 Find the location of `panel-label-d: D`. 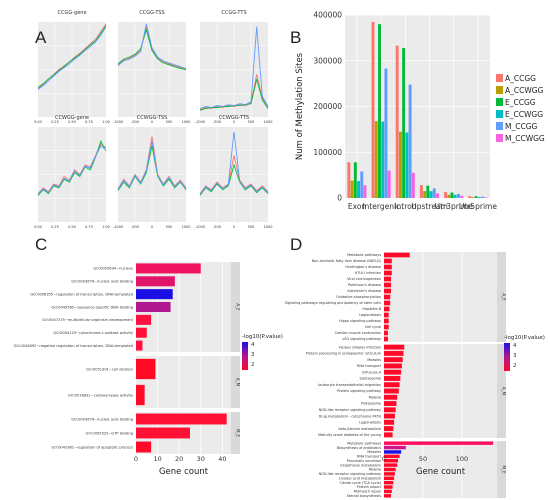

panel-label-d: D is located at coordinates (296, 244).